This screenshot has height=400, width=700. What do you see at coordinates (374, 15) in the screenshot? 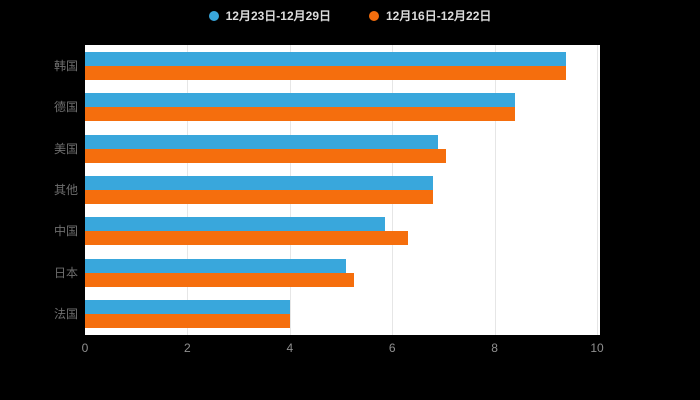
I see `legend-dot-series2-icon` at bounding box center [374, 15].